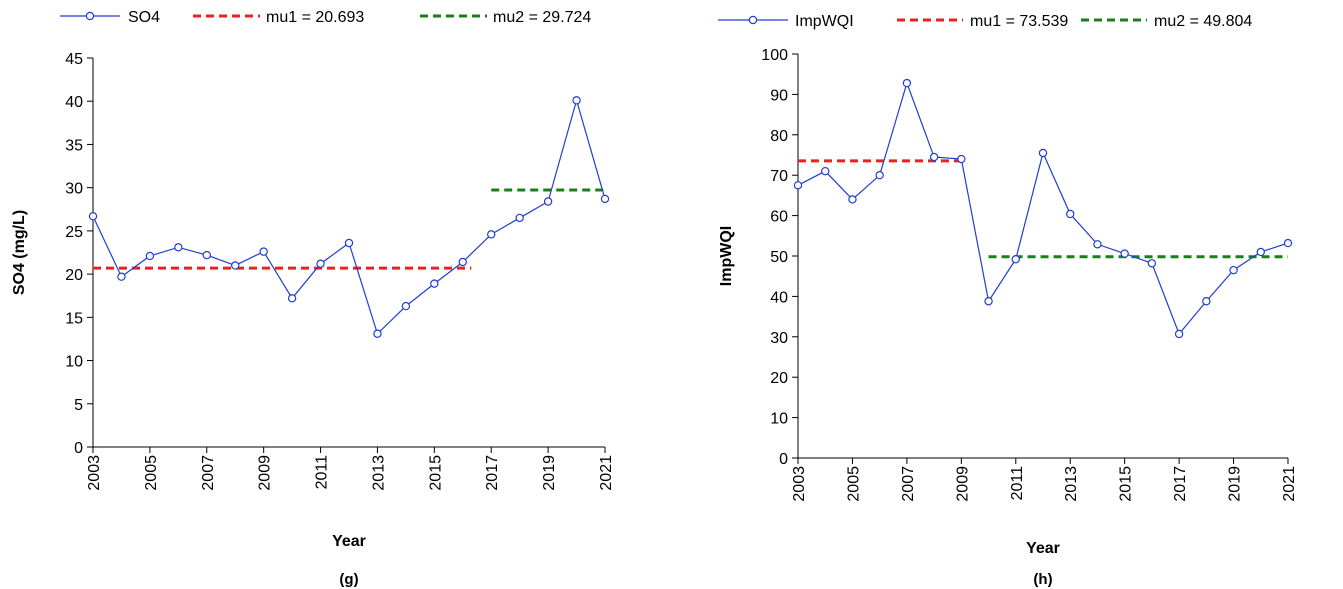 The image size is (1343, 589). What do you see at coordinates (74, 232) in the screenshot?
I see `y-tick-label: 25` at bounding box center [74, 232].